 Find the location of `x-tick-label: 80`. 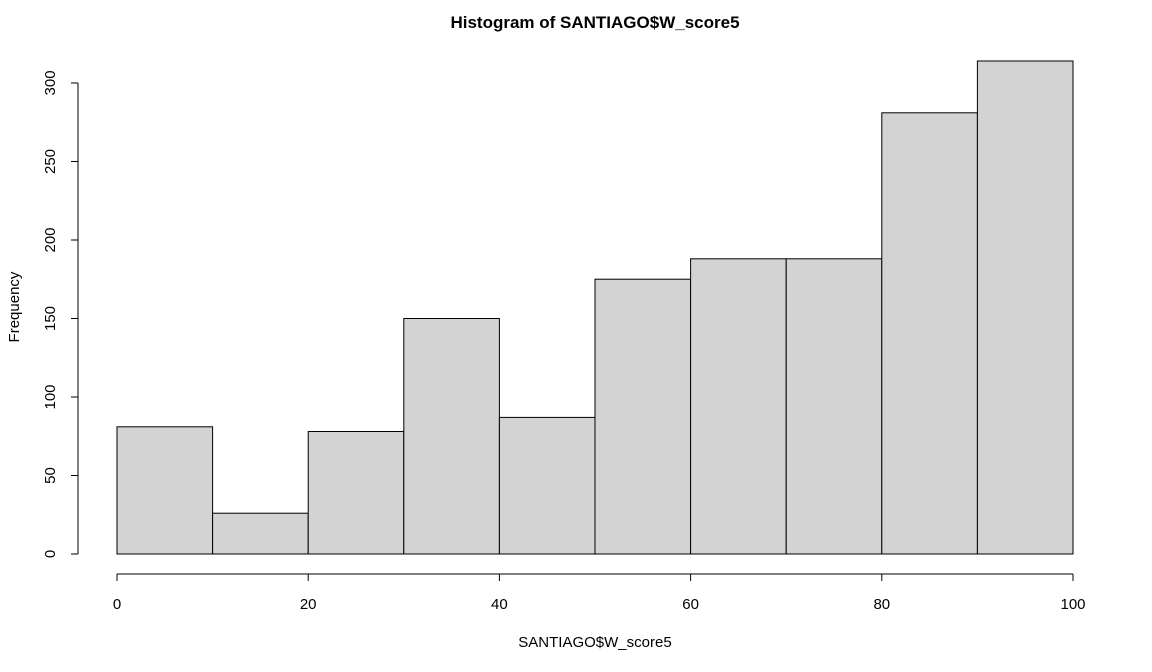

x-tick-label: 80 is located at coordinates (881, 604).